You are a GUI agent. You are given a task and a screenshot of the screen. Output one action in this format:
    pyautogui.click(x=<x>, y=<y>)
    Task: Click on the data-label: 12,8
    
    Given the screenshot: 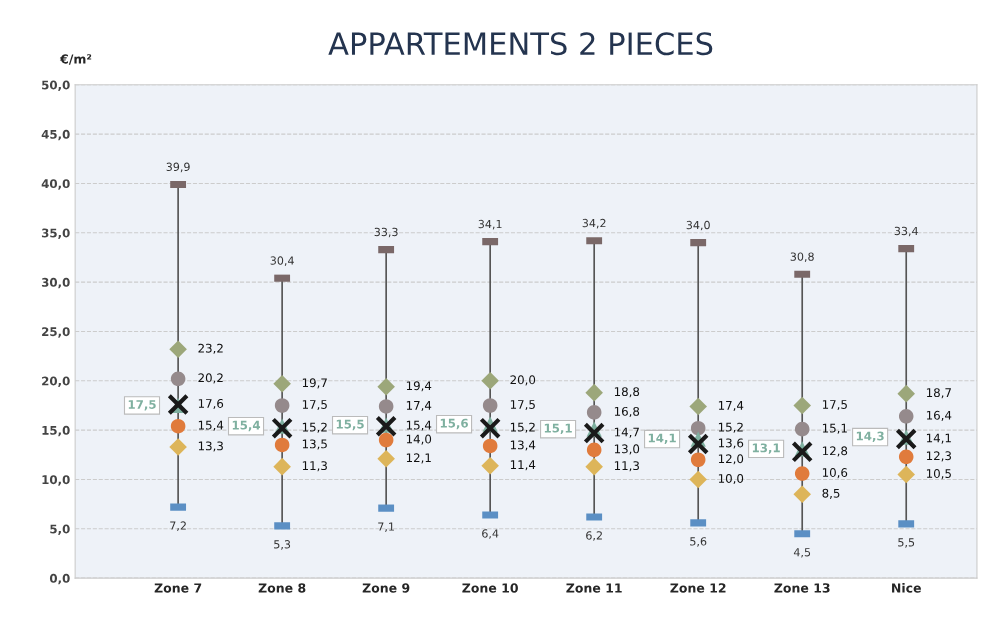 What is the action you would take?
    pyautogui.click(x=835, y=451)
    